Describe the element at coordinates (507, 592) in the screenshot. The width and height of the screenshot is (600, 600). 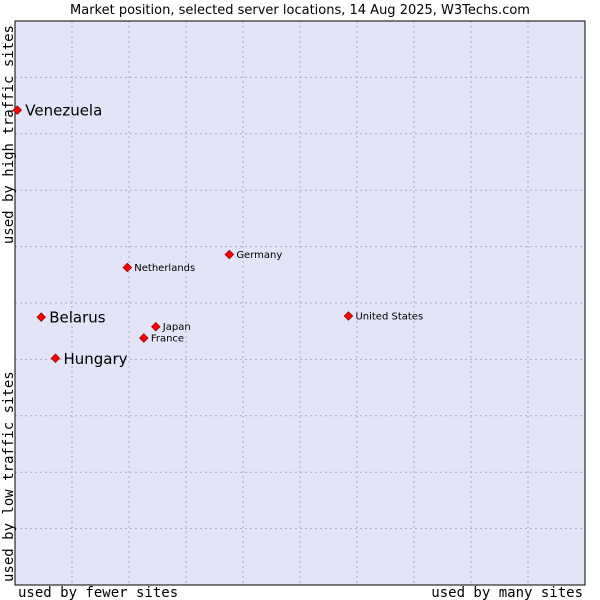
I see `x-axis-label-right: used by many sites` at that location.